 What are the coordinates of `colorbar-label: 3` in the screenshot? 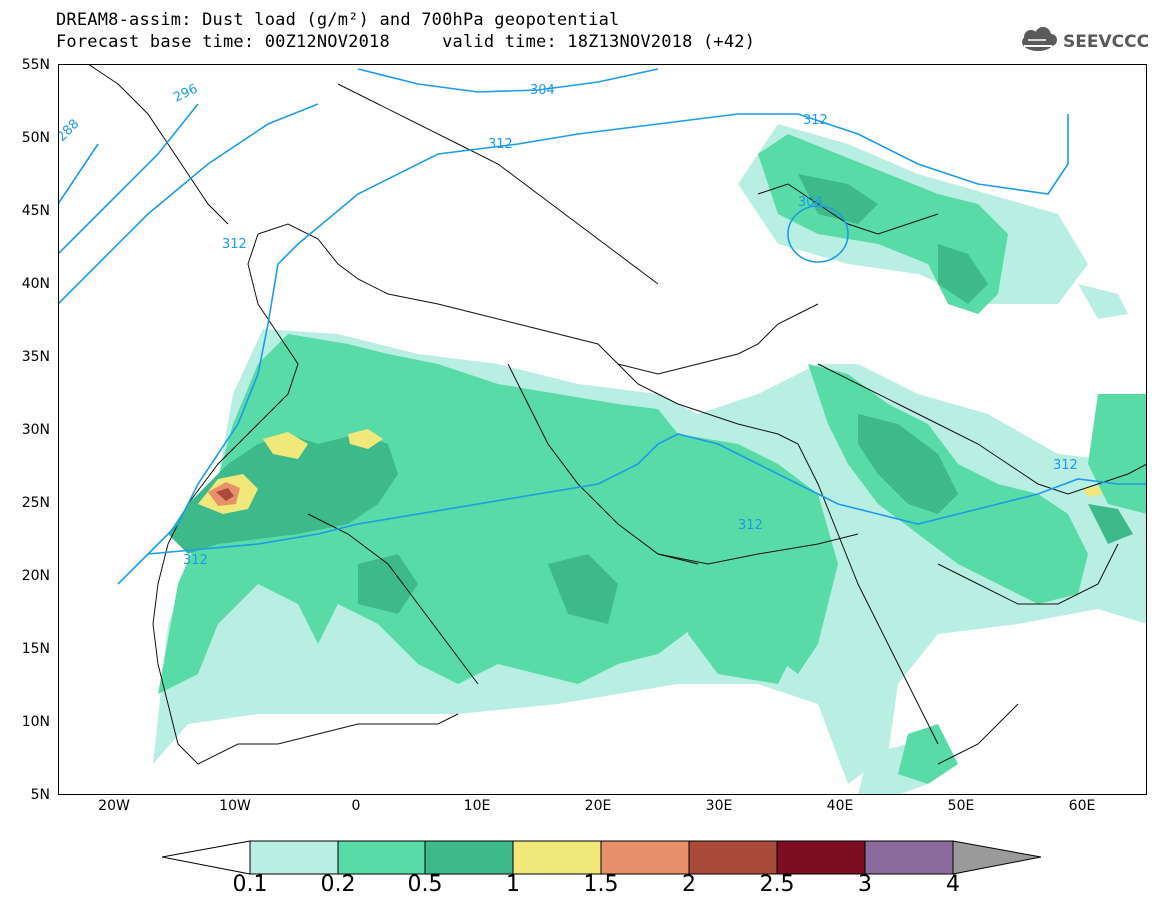 It's located at (865, 884).